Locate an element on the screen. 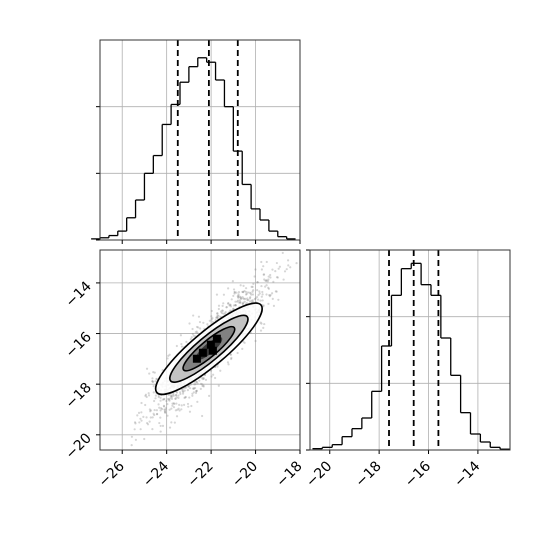 The height and width of the screenshot is (550, 550). joint-x-tick-label: −18 is located at coordinates (289, 474).